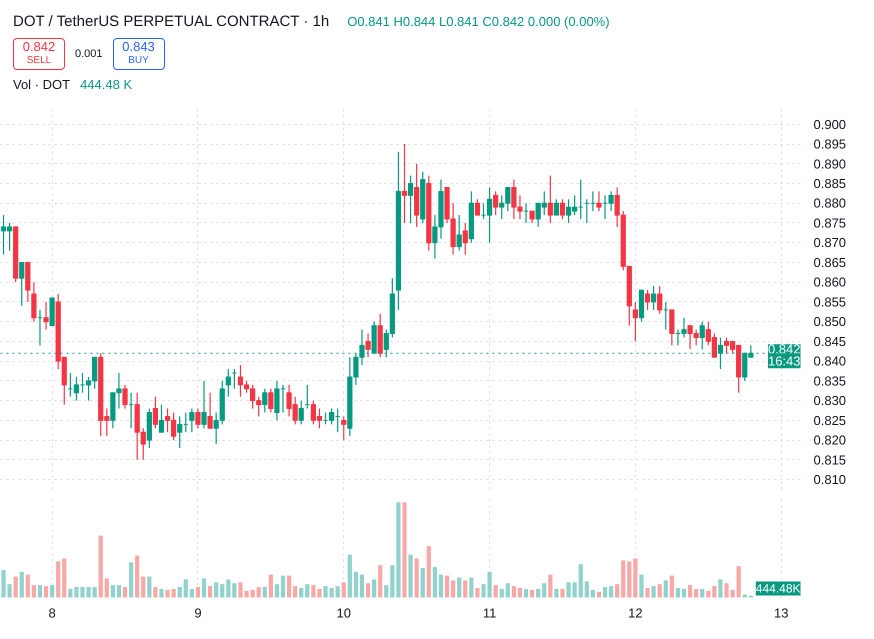 This screenshot has width=874, height=639. Describe the element at coordinates (830, 222) in the screenshot. I see `y-tick-label: 0.875` at that location.